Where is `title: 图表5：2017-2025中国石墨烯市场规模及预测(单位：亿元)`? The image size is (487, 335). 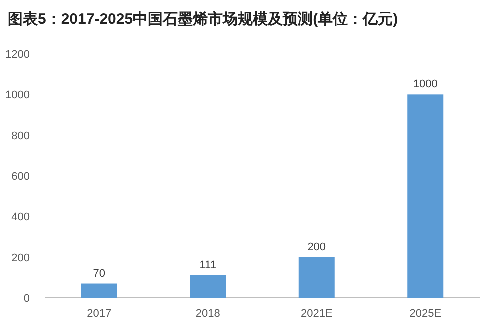
title: 图表5：2017-2025中国石墨烯市场规模及预测(单位：亿元) is located at coordinates (203, 19).